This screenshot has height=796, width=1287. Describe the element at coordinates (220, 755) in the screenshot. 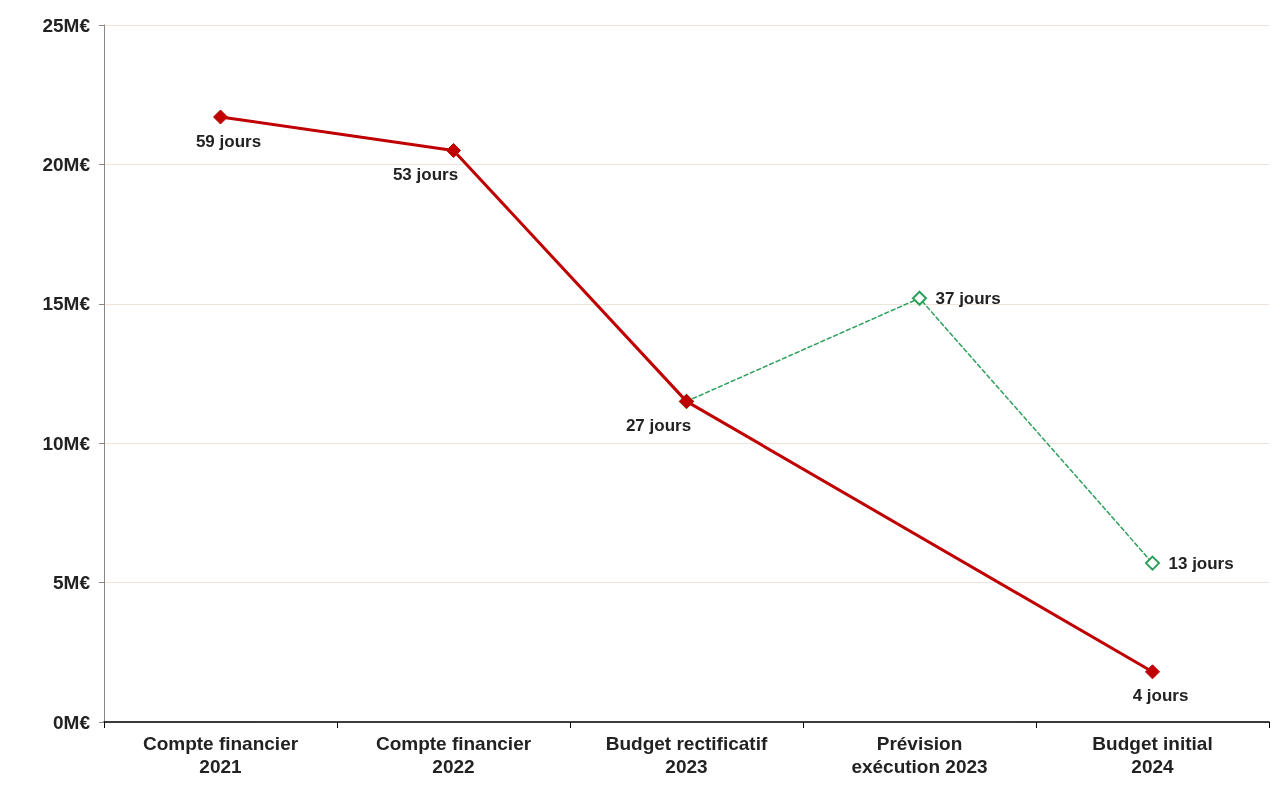

I see `x-tick-label: Compte financier 2021` at that location.